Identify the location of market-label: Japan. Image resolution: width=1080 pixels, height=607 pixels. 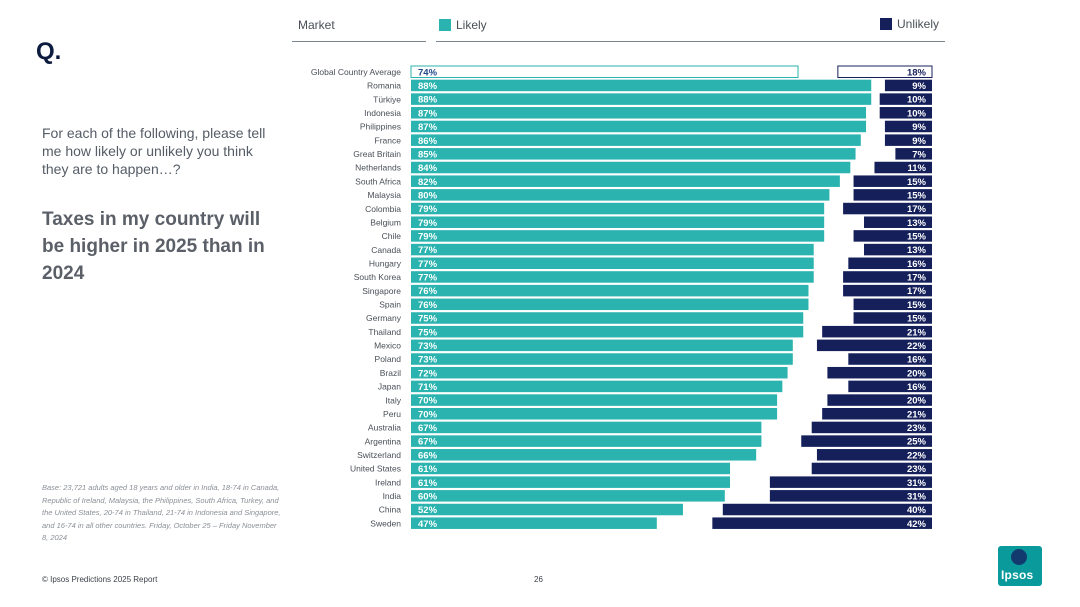
(389, 387).